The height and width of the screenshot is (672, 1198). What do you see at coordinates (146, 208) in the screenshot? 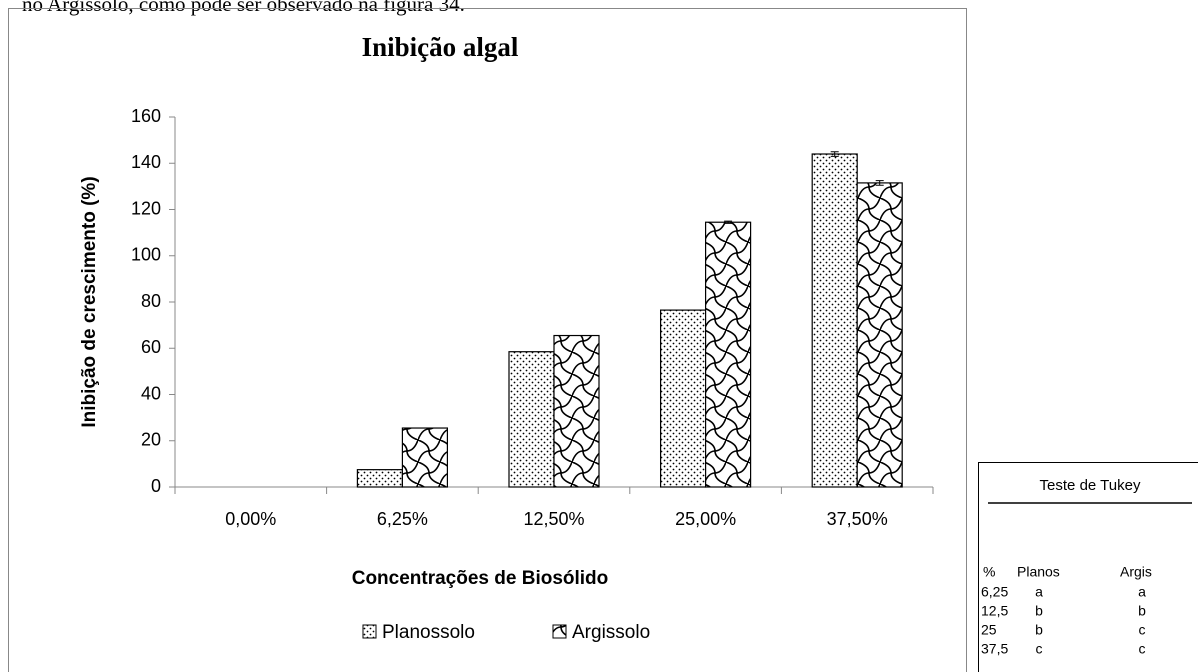
I see `y-tick-label: 120` at bounding box center [146, 208].